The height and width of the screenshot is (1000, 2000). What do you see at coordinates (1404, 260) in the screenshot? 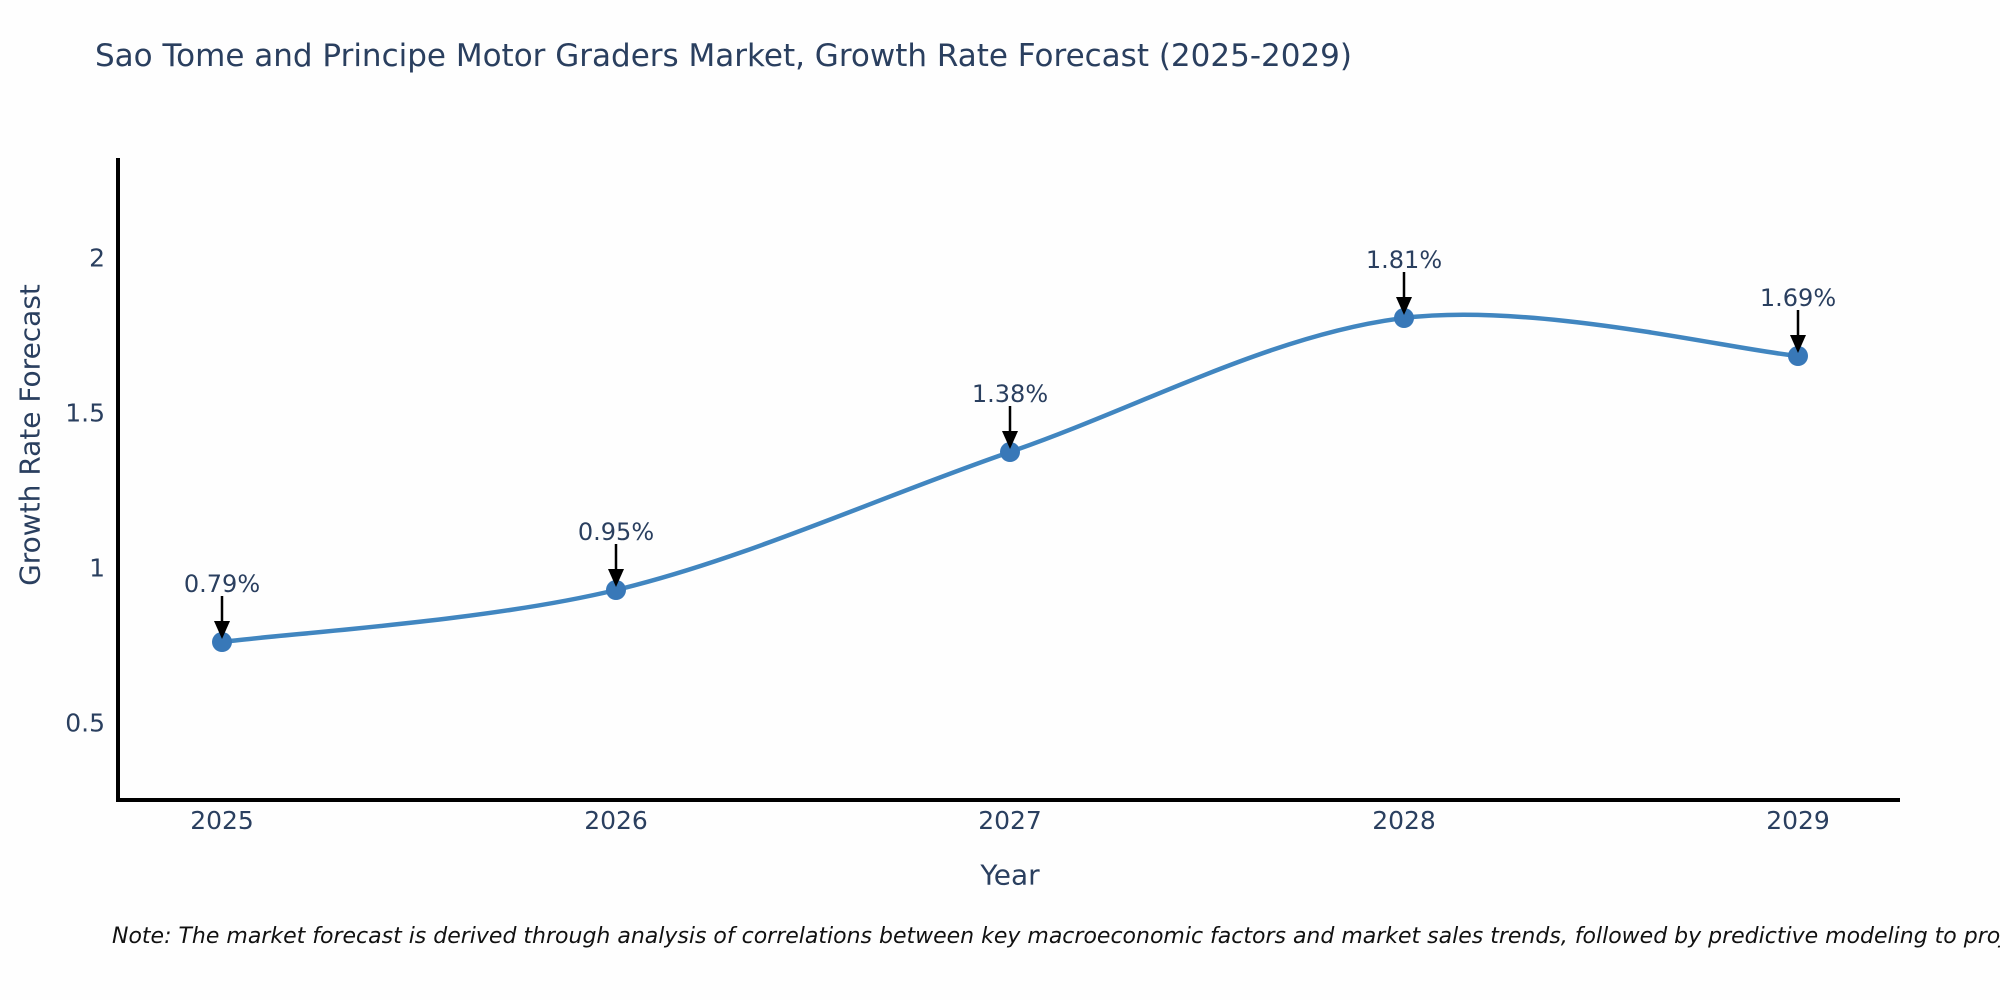
I see `annotation-label-2028: 1.81%` at bounding box center [1404, 260].